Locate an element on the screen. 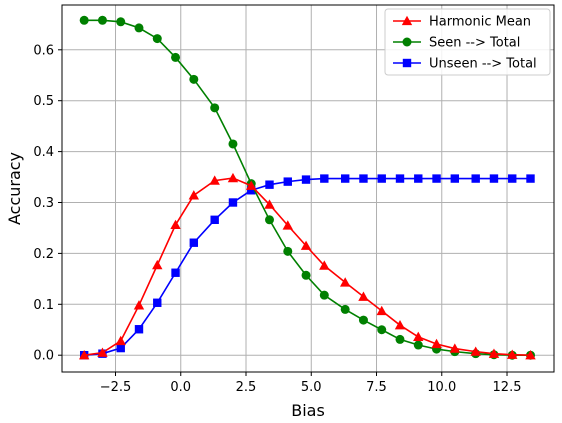  legend-item-harmonic-mean: Harmonic Mean is located at coordinates (462, 22).